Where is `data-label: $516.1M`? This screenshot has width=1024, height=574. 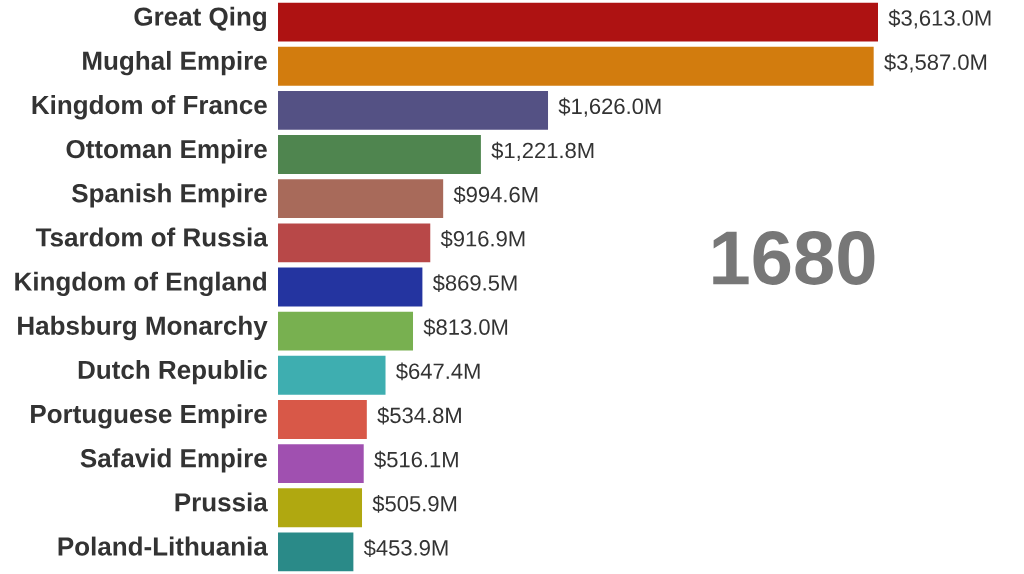 data-label: $516.1M is located at coordinates (416, 459).